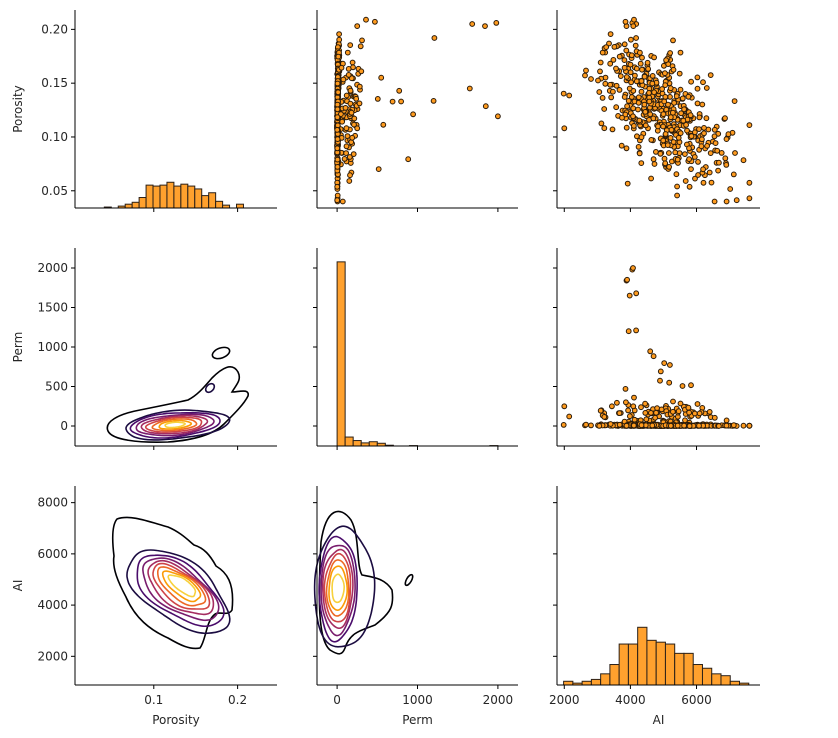 The height and width of the screenshot is (738, 838). I want to click on panel-ai-vs-porosity, so click(174, 587).